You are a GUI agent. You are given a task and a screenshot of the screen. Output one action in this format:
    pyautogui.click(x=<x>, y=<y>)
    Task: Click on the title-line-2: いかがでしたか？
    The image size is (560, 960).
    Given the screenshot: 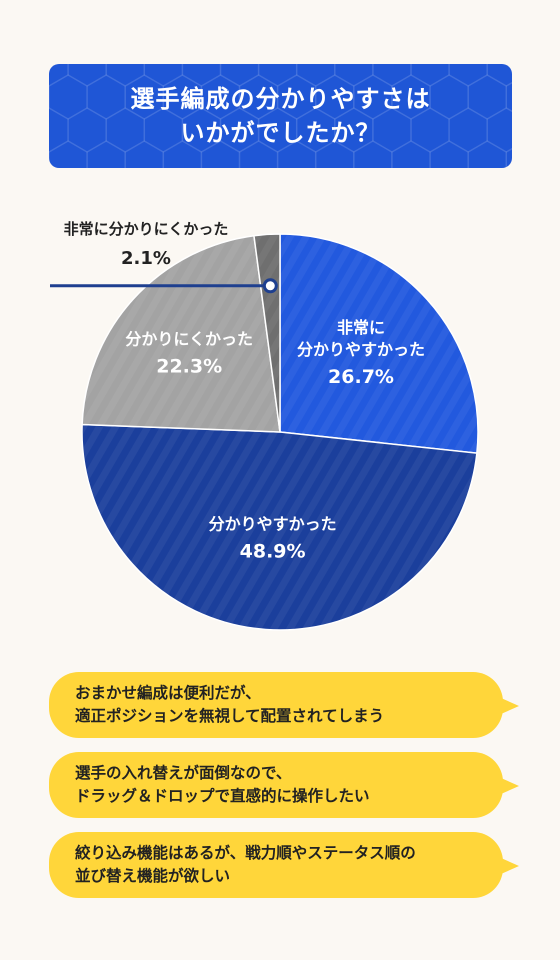 What is the action you would take?
    pyautogui.click(x=280, y=133)
    